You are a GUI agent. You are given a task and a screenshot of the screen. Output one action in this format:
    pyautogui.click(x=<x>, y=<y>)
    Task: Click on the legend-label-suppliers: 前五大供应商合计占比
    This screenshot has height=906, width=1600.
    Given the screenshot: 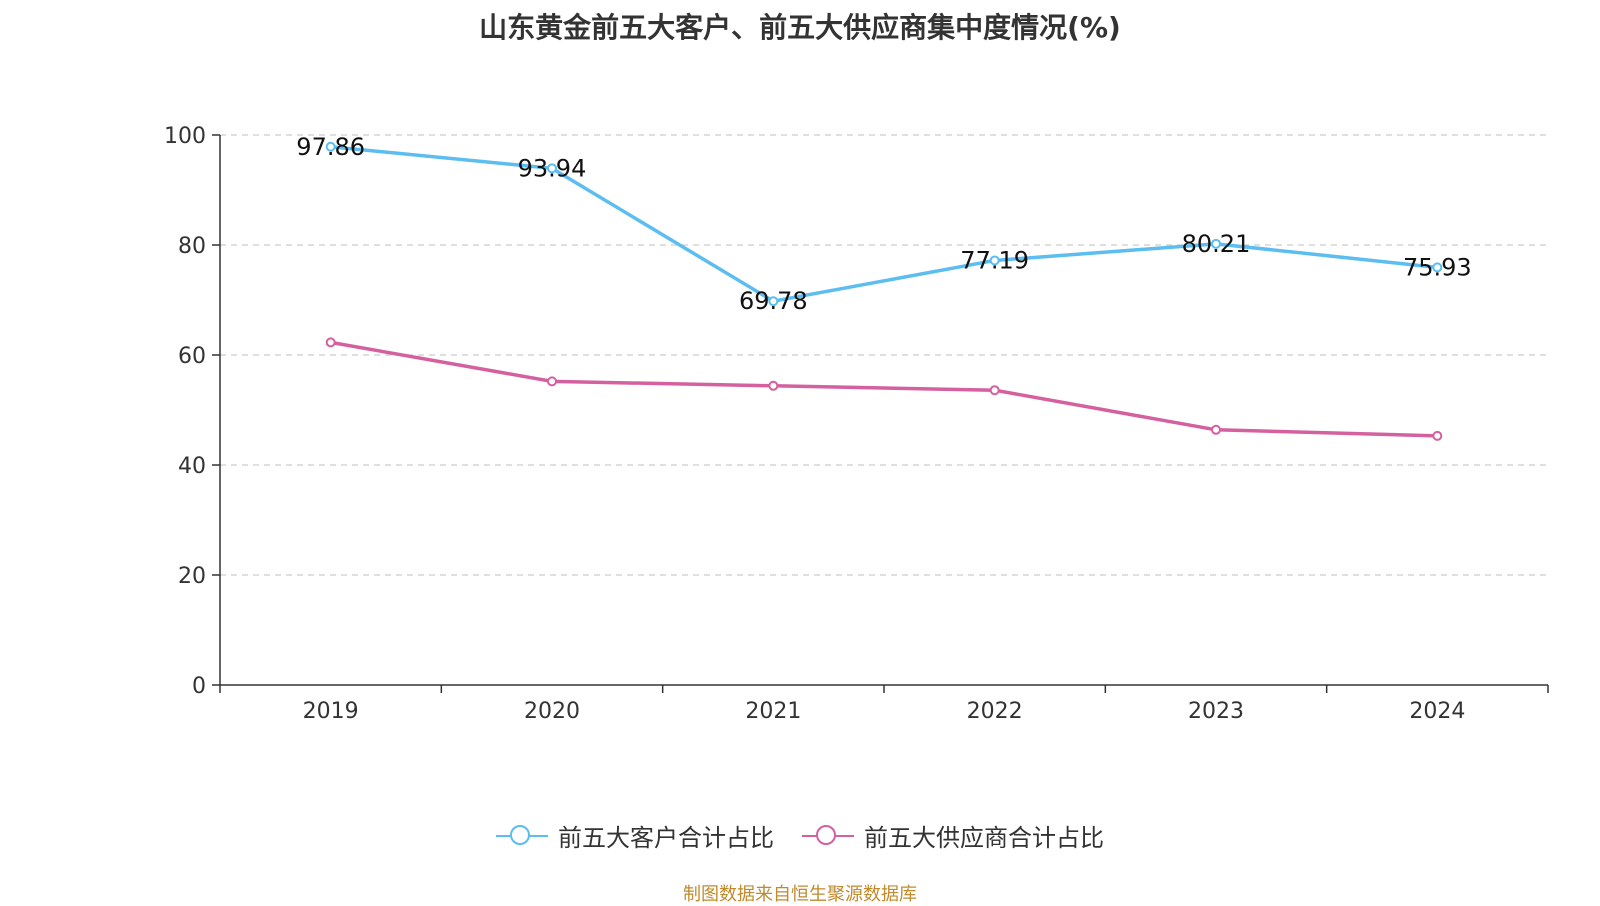 What is the action you would take?
    pyautogui.click(x=984, y=838)
    